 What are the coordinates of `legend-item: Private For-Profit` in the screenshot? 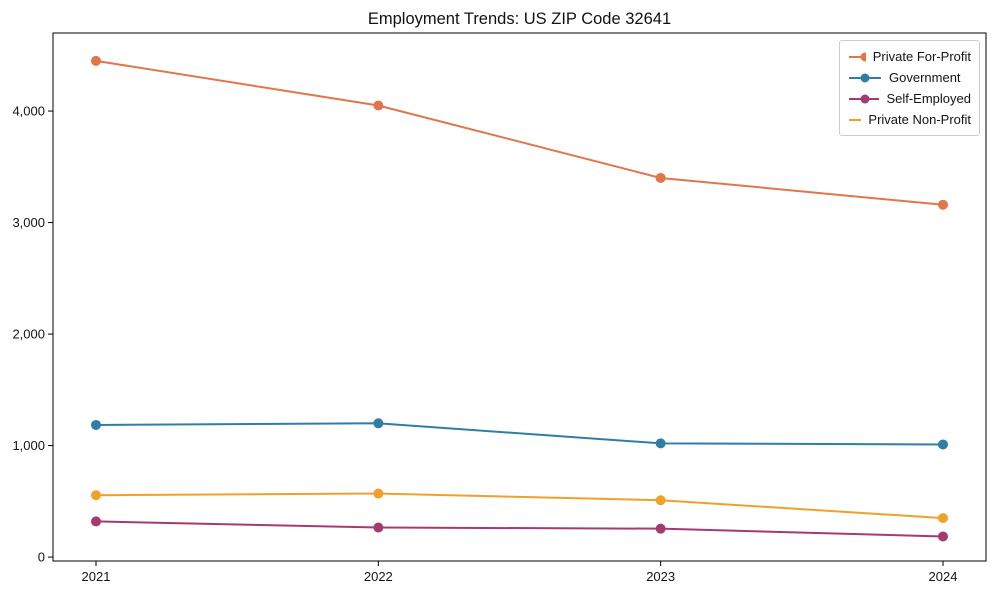 It's located at (909, 56).